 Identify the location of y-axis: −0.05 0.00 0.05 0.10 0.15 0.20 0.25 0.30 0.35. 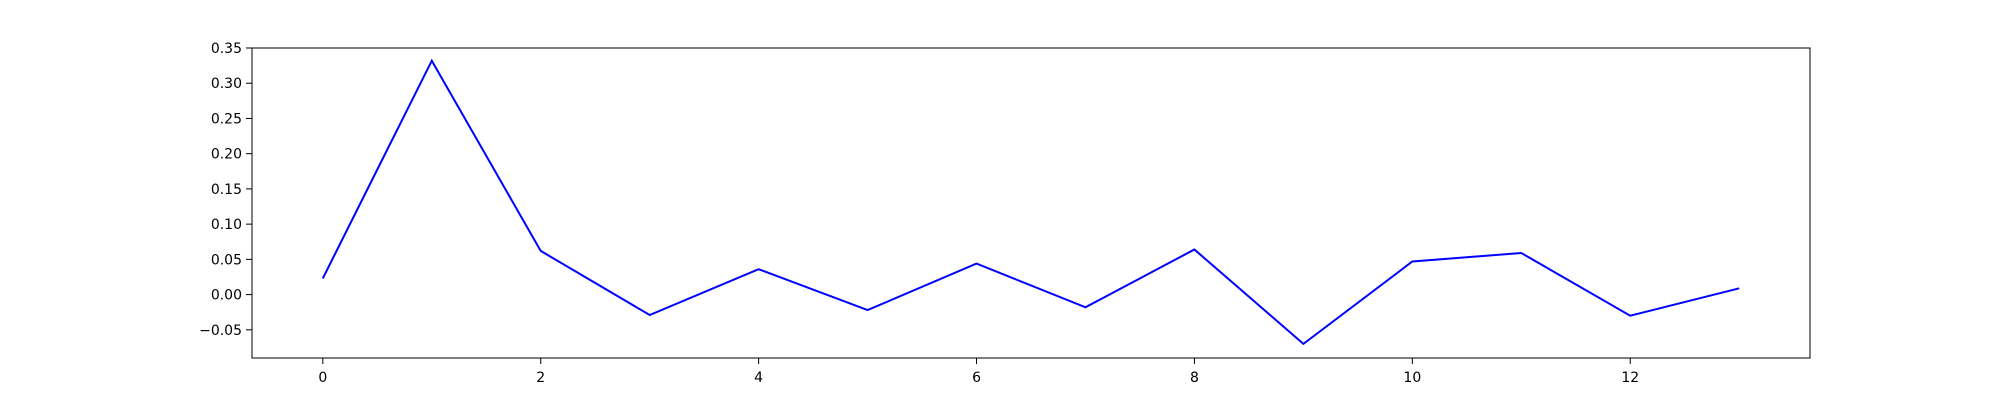
(225, 190).